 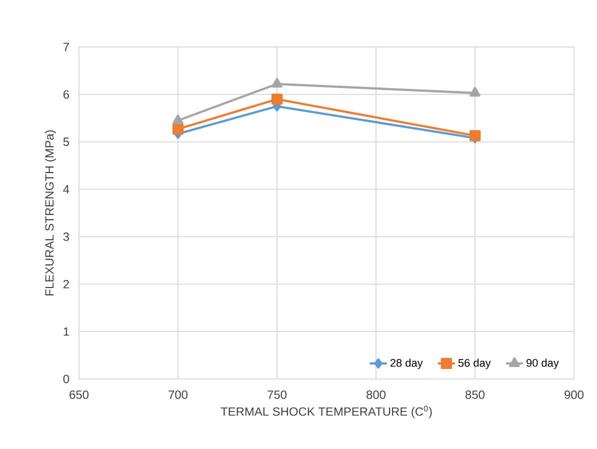 I want to click on x-tick-label: 700, so click(x=178, y=394).